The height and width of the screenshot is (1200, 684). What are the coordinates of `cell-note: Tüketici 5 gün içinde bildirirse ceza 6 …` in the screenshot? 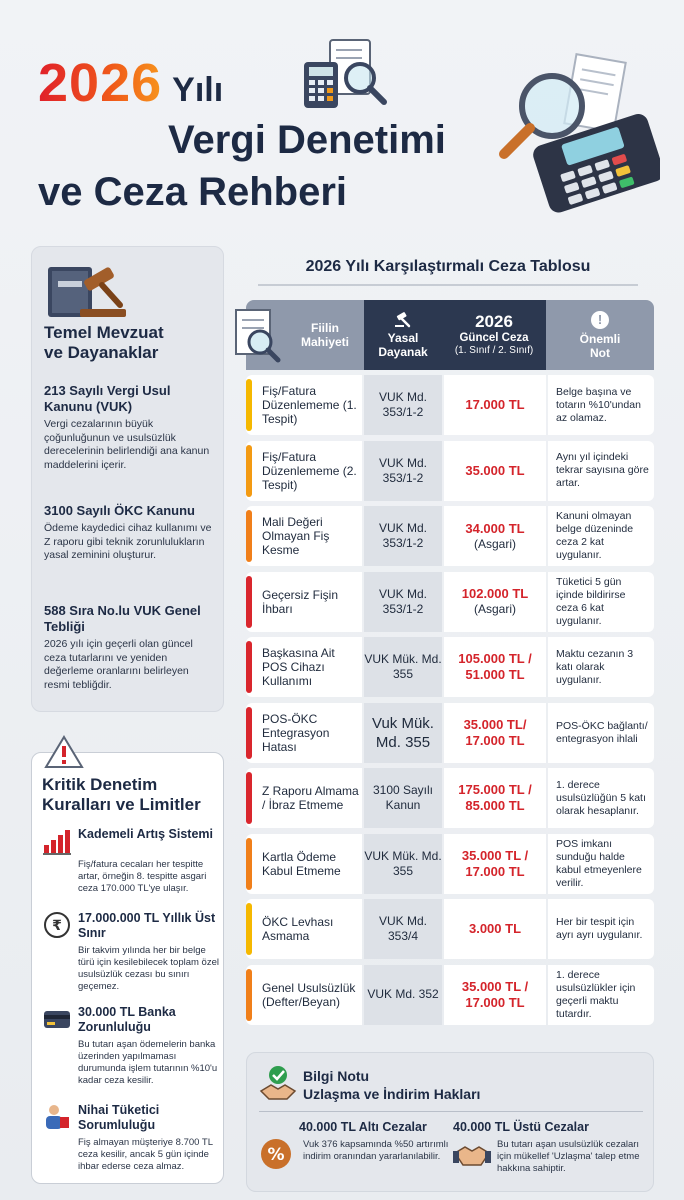 It's located at (601, 601).